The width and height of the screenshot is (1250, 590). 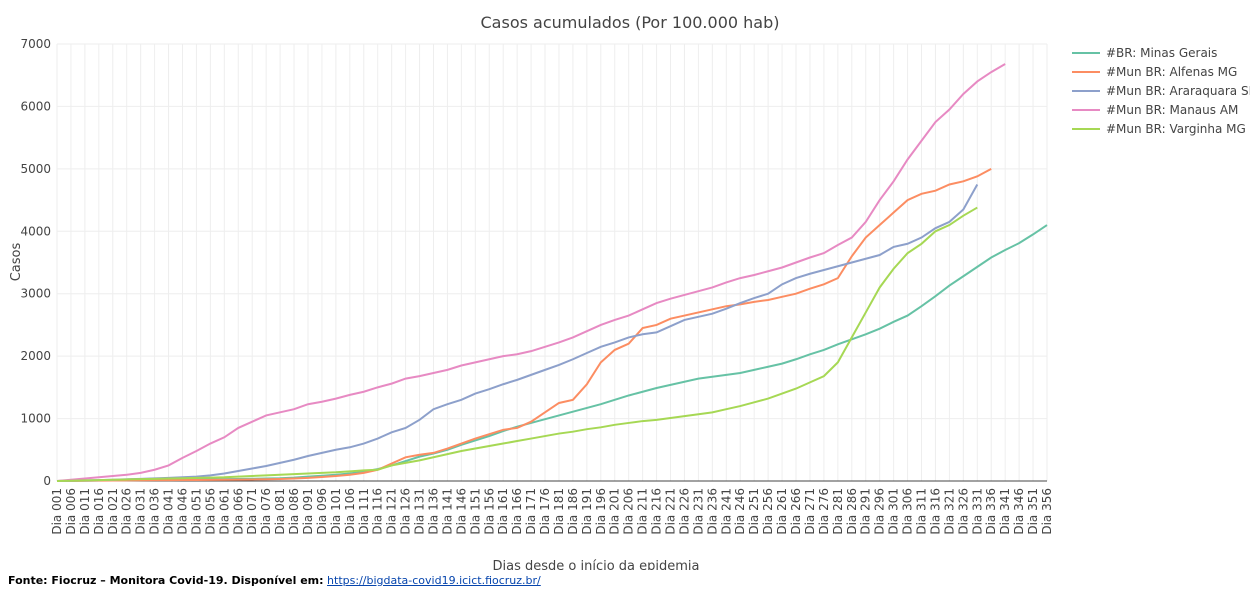 What do you see at coordinates (252, 511) in the screenshot?
I see `x-tick-label: Dia 071` at bounding box center [252, 511].